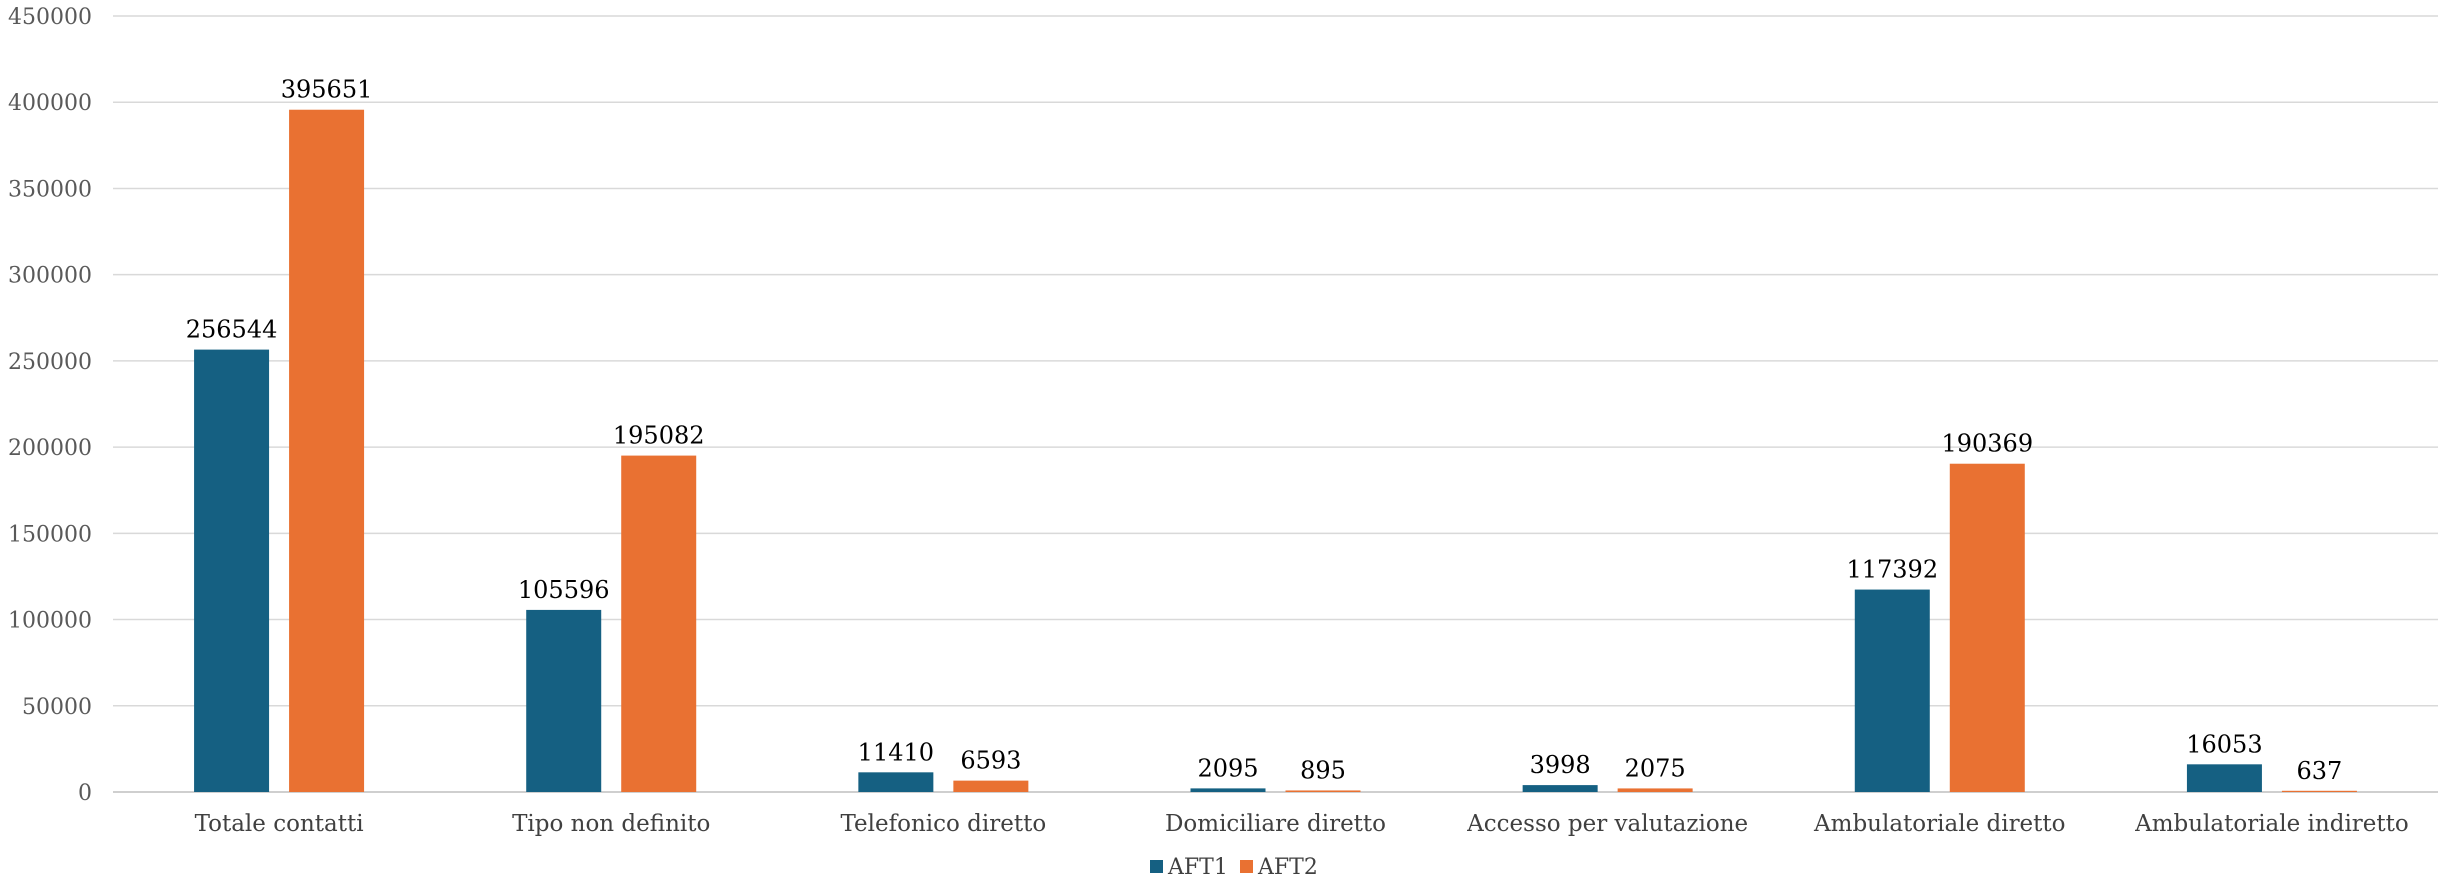 This screenshot has height=884, width=2447. I want to click on data-label-aft1-4: 3998, so click(1560, 765).